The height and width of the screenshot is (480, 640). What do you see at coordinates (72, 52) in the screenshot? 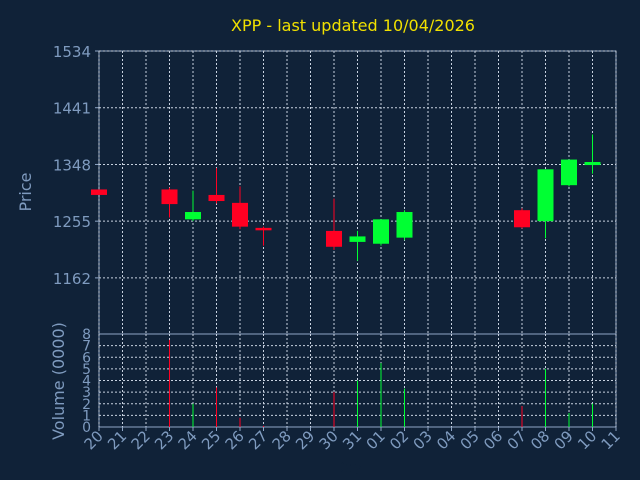
I see `price-tick-label: 1534` at bounding box center [72, 52].